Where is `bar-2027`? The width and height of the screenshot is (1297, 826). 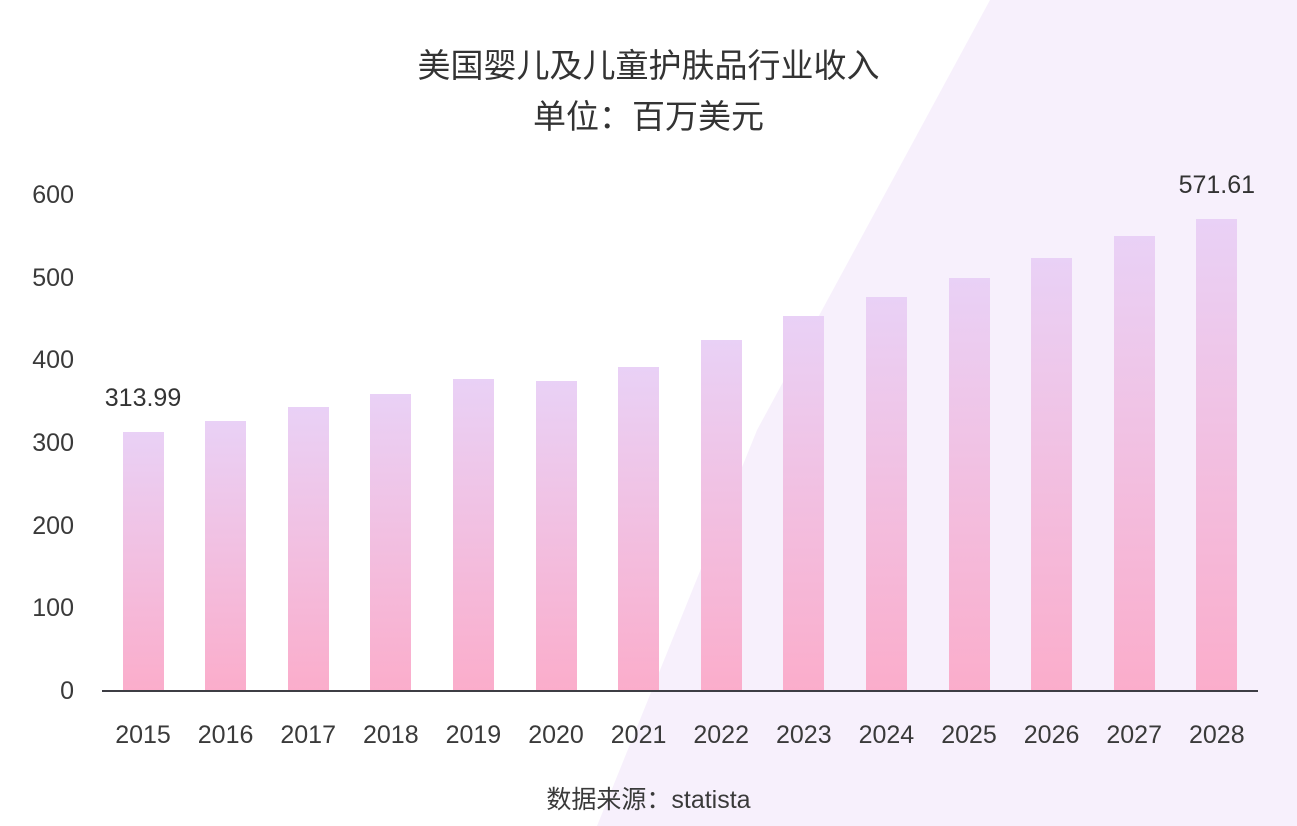
bar-2027 is located at coordinates (1134, 463).